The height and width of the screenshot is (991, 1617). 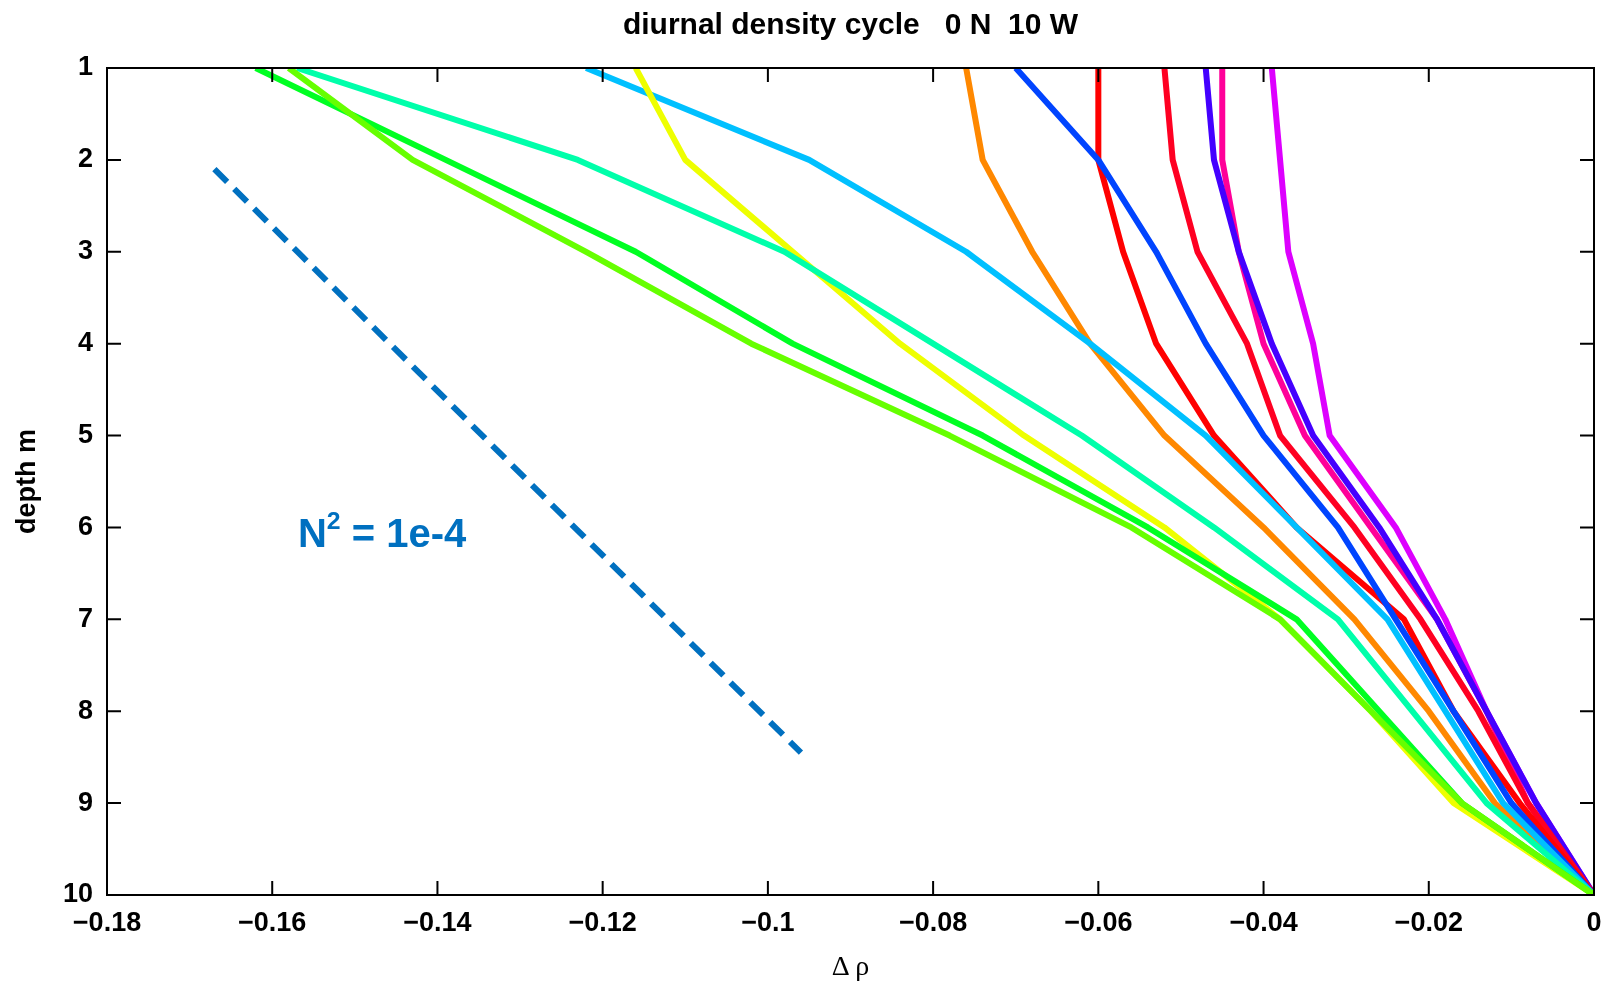 What do you see at coordinates (85, 66) in the screenshot?
I see `y-tick-label: 1` at bounding box center [85, 66].